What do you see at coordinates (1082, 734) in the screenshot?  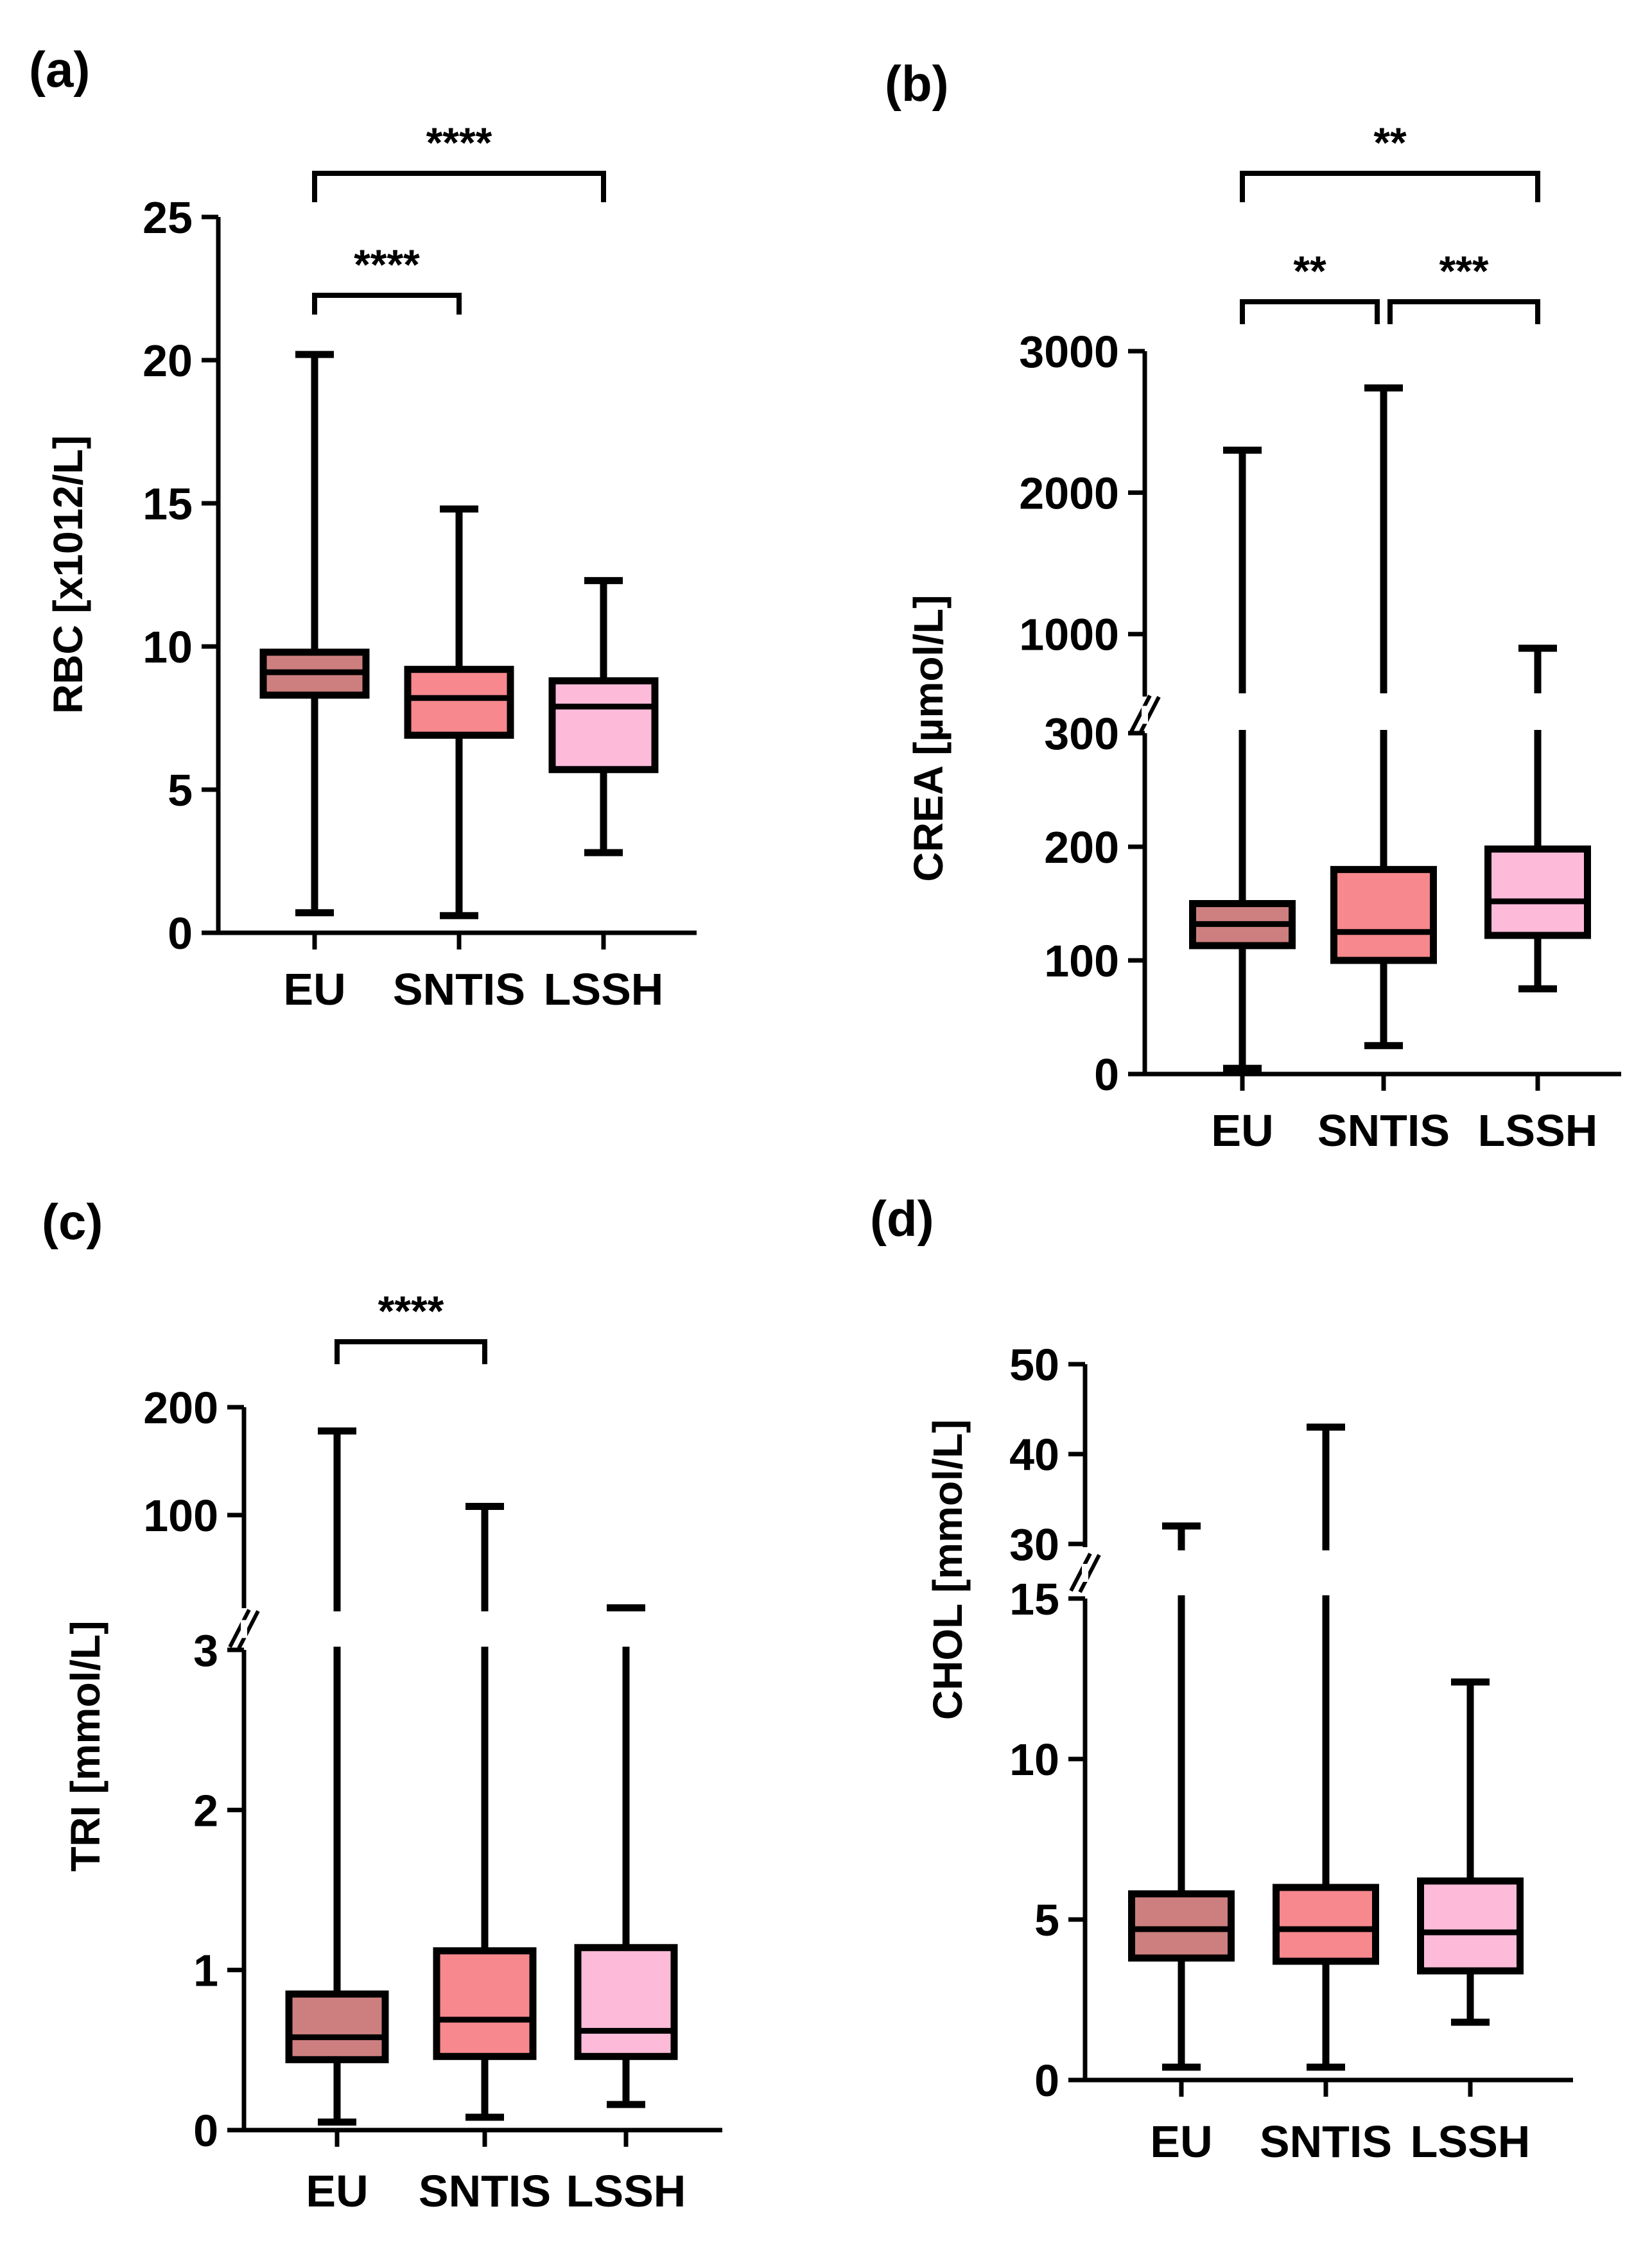 I see `y-tick-label: 300` at bounding box center [1082, 734].